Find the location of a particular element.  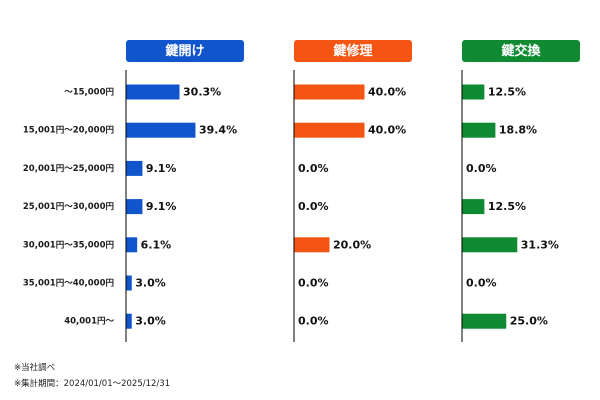

panel-1: 鍵開け 30.3% 39.4% 9.1% 9.1% 6.1% 3.0% 3.0% is located at coordinates (184, 191).